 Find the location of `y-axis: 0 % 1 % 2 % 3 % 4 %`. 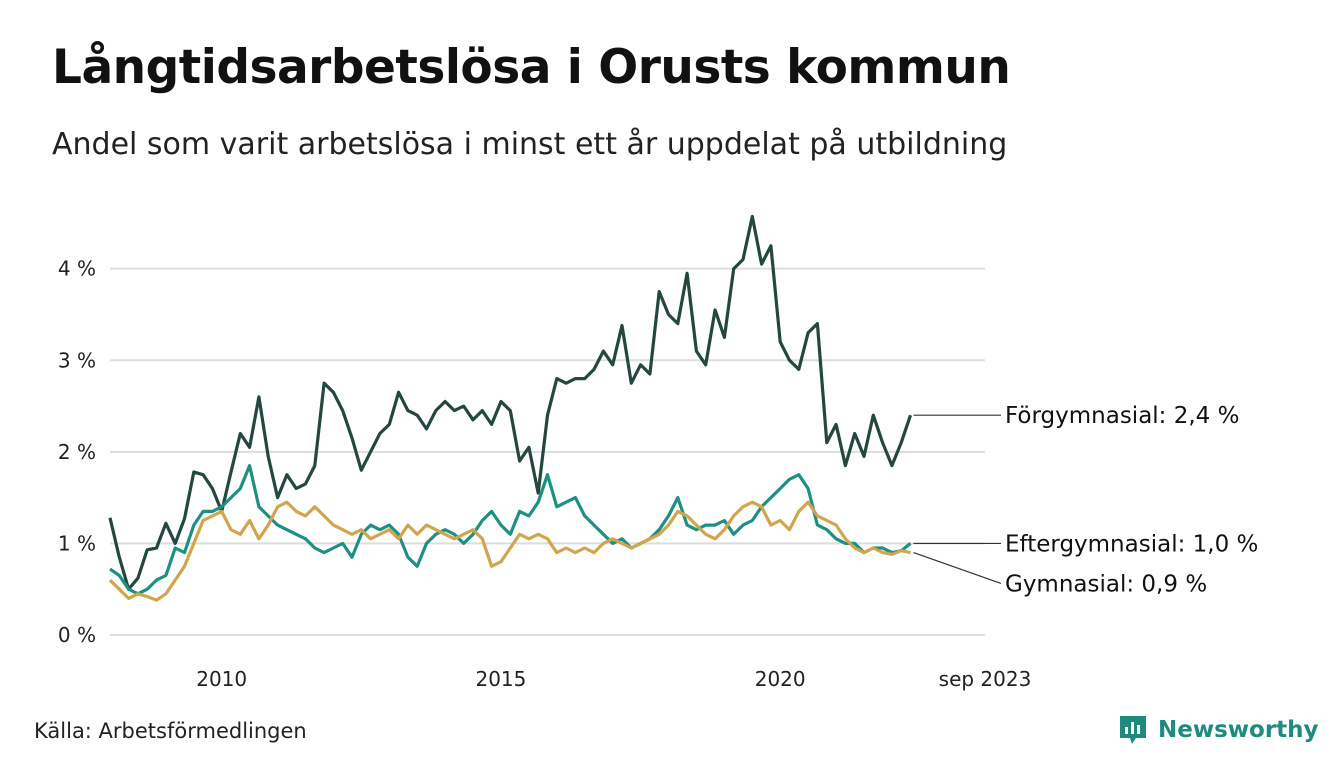

y-axis: 0 % 1 % 2 % 3 % 4 % is located at coordinates (77, 452).